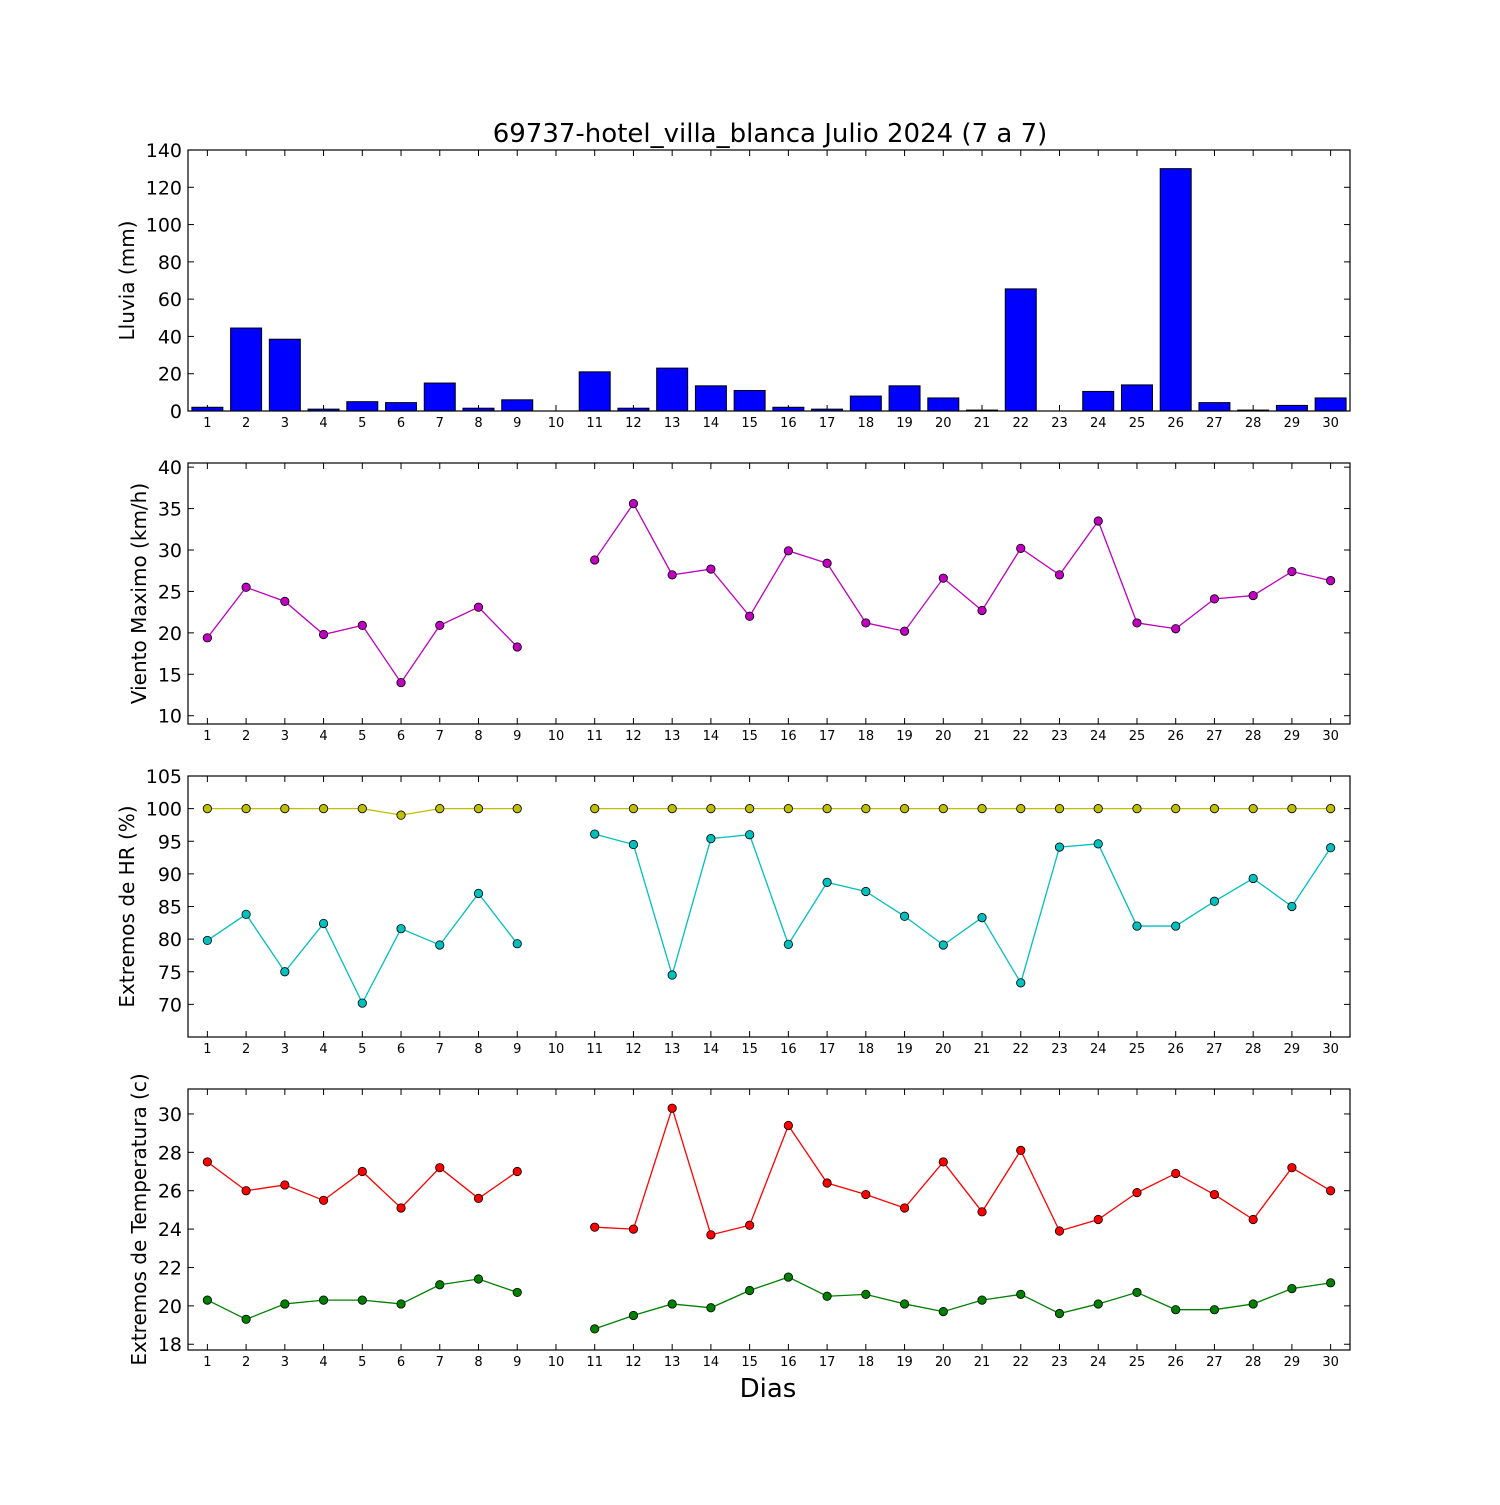  I want to click on x-tick-label: 5, so click(362, 1049).